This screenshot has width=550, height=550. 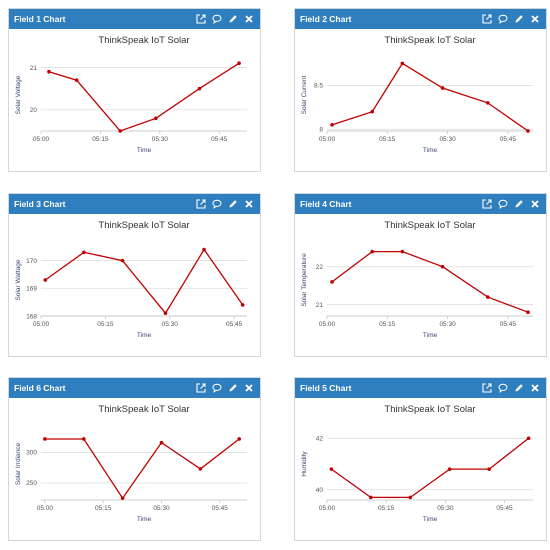 What do you see at coordinates (304, 280) in the screenshot?
I see `y-axis-label: Solar Temperature` at bounding box center [304, 280].